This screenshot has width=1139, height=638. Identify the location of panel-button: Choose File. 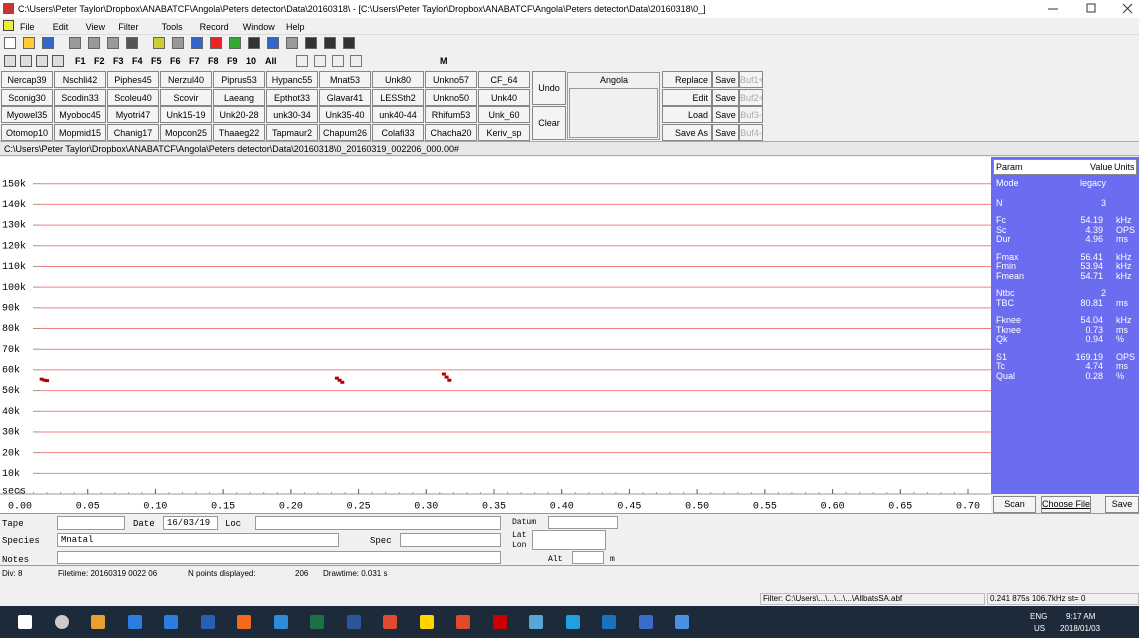
(1066, 504).